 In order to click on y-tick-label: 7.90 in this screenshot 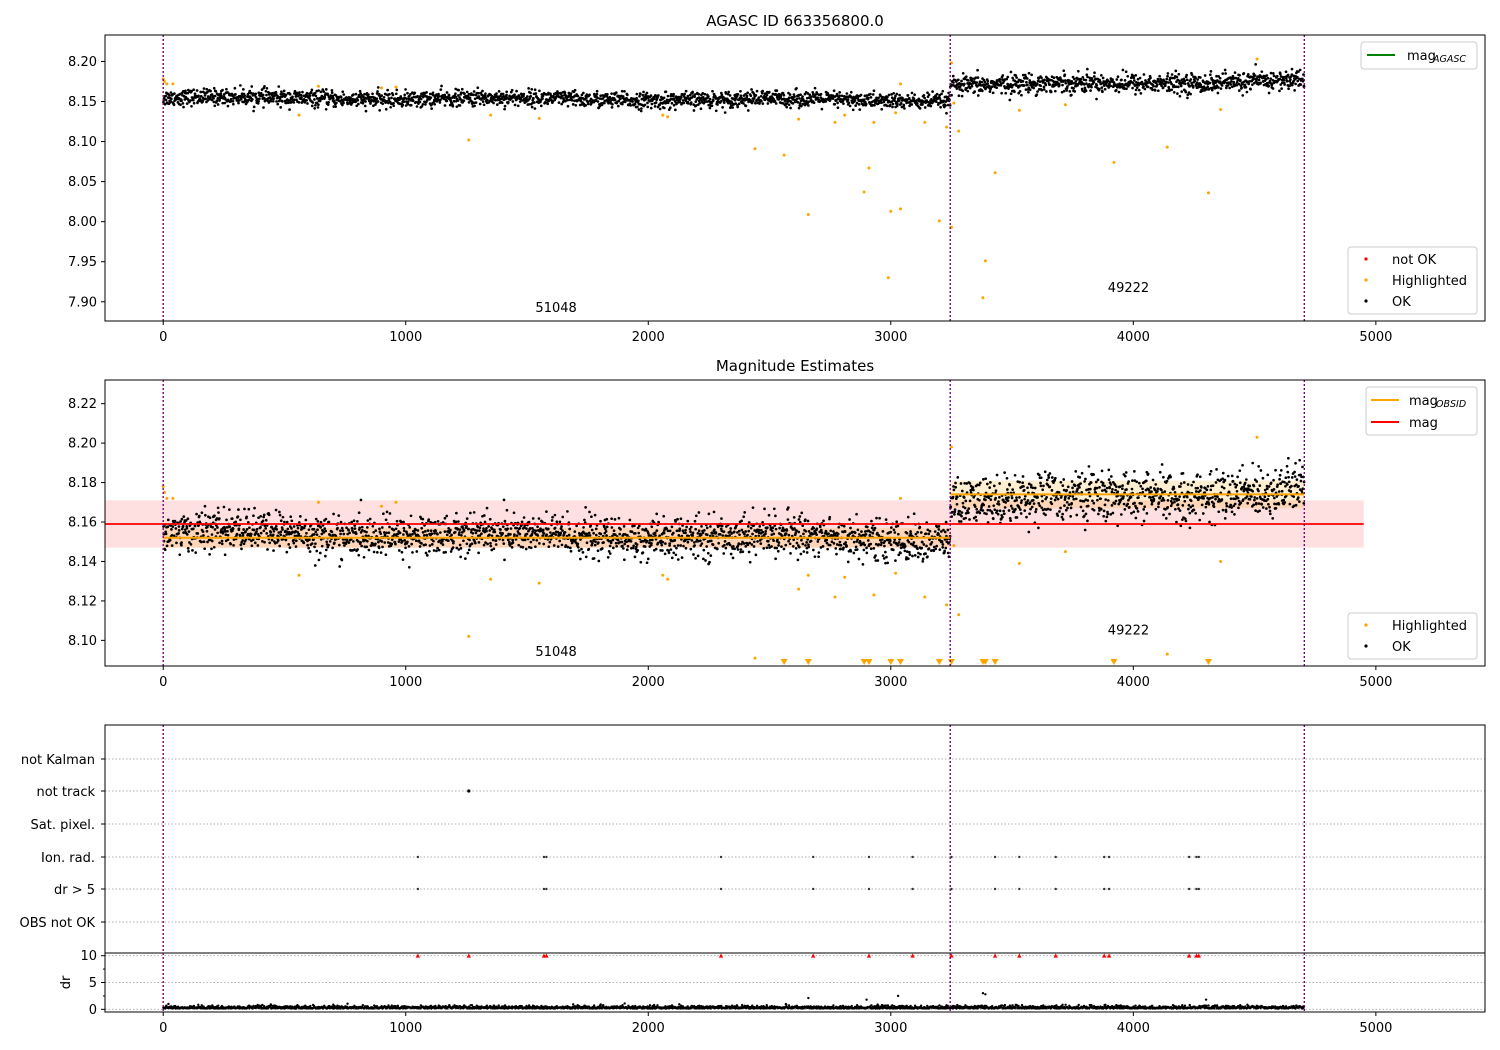, I will do `click(82, 302)`.